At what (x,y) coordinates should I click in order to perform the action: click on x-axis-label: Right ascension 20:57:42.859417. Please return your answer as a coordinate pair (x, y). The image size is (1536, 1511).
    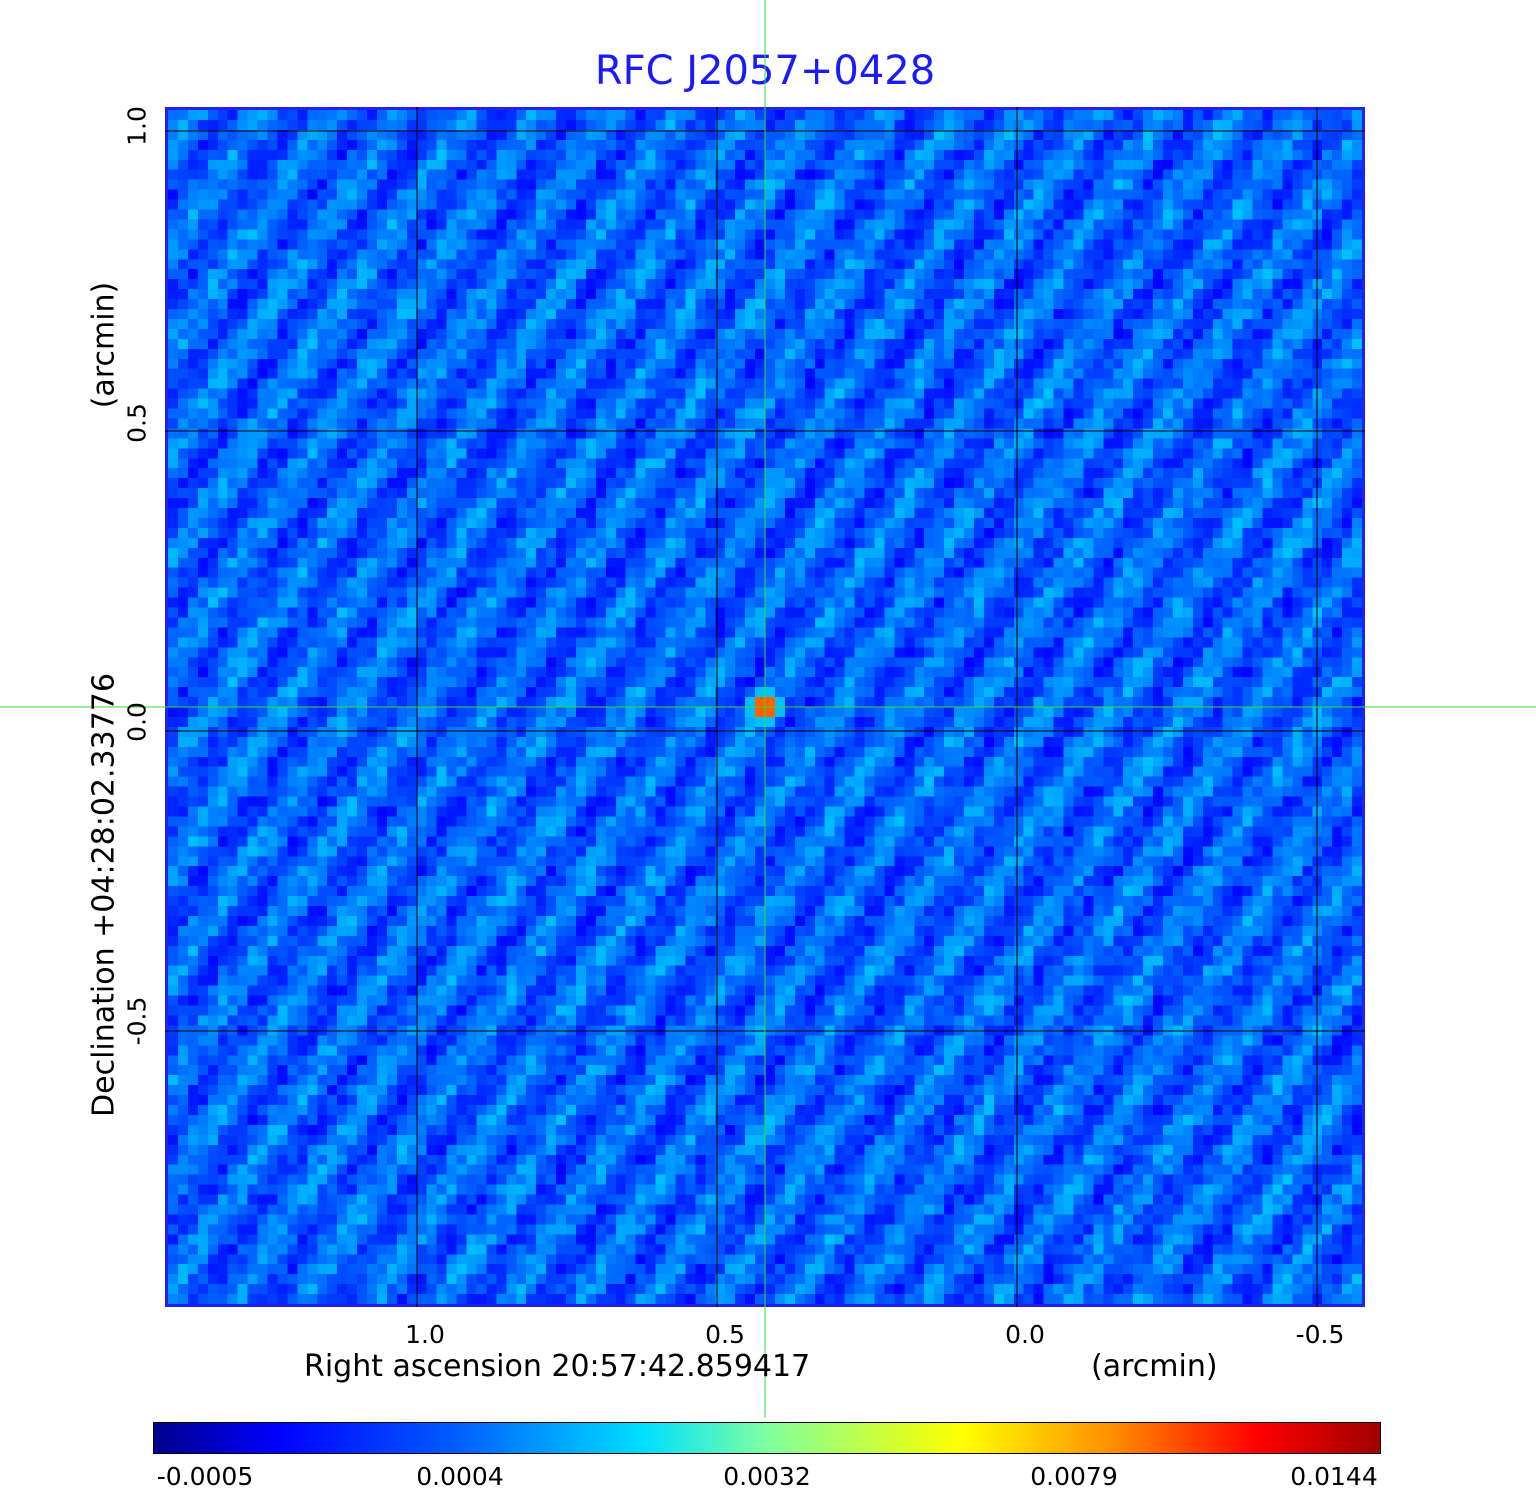
    Looking at the image, I should click on (557, 1366).